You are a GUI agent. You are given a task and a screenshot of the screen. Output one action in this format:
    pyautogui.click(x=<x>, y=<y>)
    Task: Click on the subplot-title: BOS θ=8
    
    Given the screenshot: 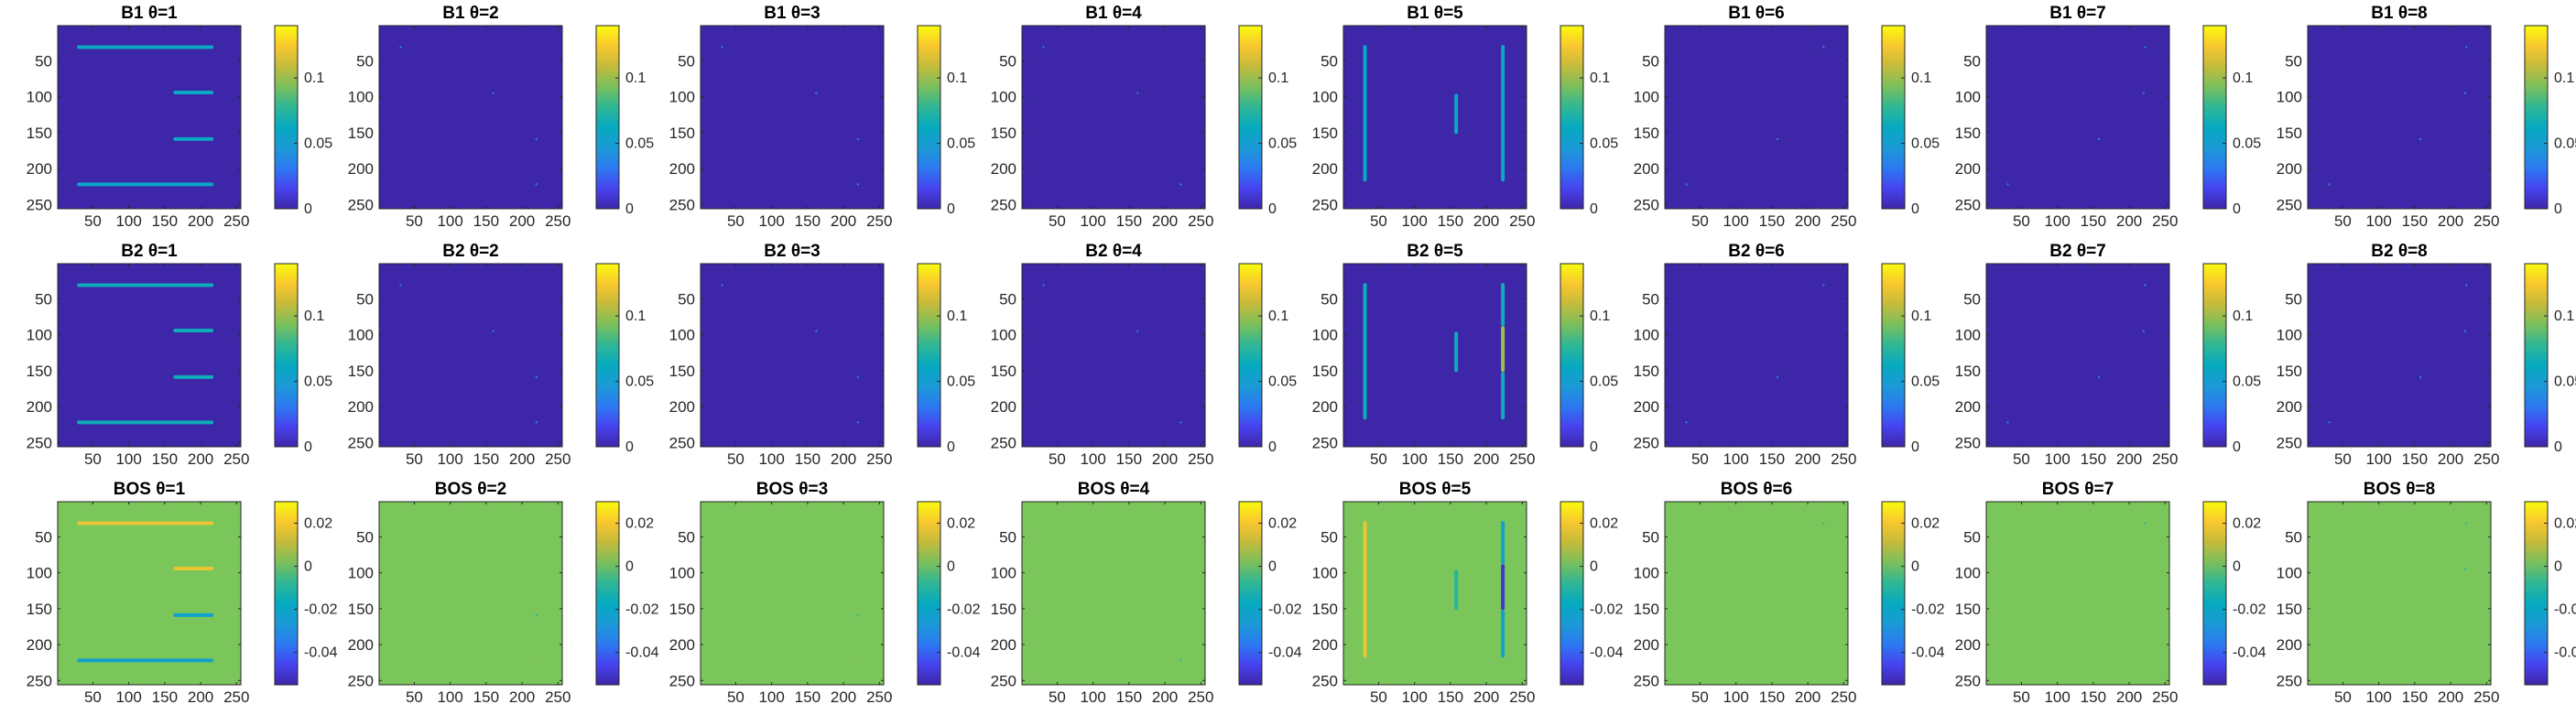 What is the action you would take?
    pyautogui.click(x=2399, y=489)
    